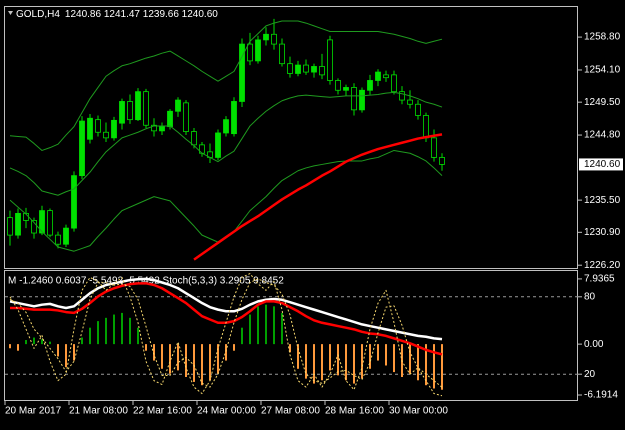 The image size is (625, 430). Describe the element at coordinates (590, 296) in the screenshot. I see `y-tick-label: 80` at that location.